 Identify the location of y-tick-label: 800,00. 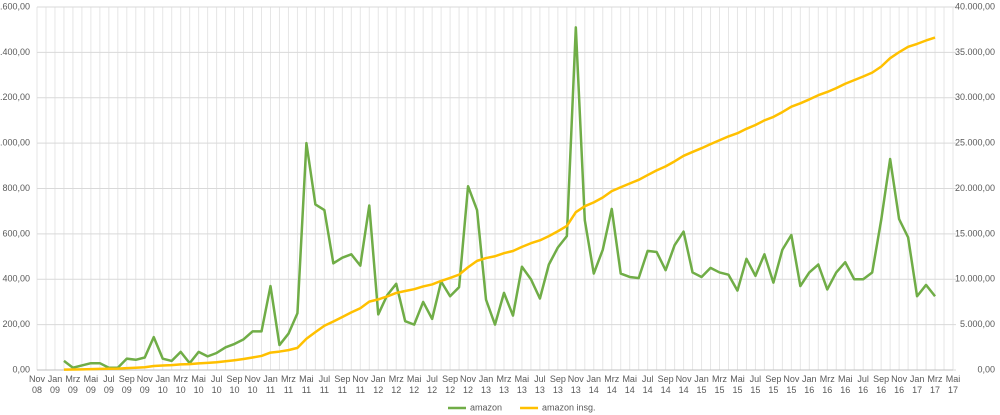
(16, 188).